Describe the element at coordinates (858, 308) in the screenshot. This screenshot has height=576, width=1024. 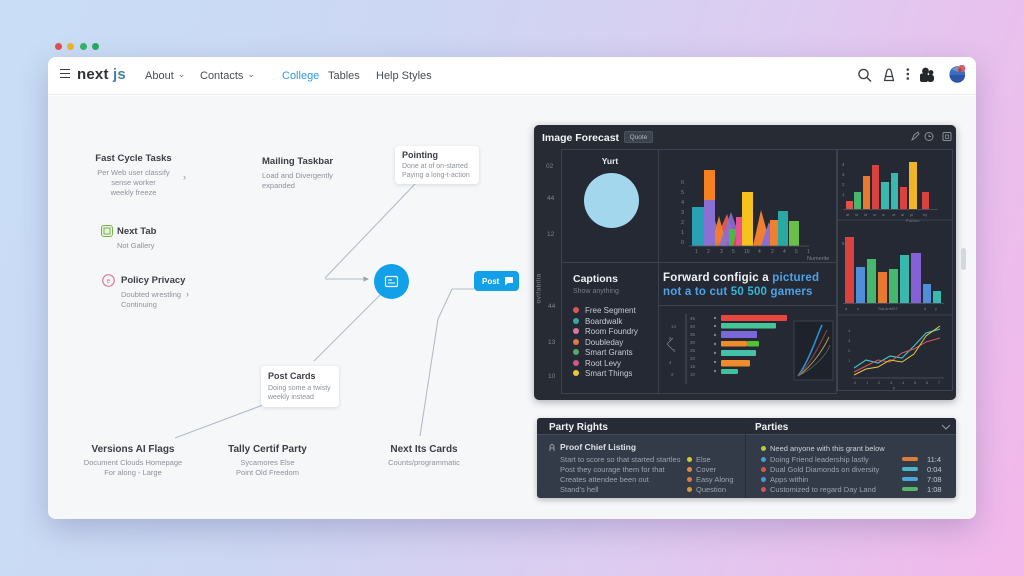
I see `svg-text: s` at that location.